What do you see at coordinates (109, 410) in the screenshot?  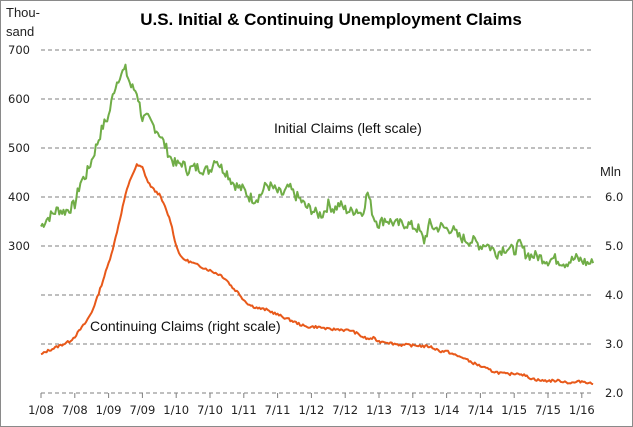 I see `x-tick-label: 1/09` at bounding box center [109, 410].